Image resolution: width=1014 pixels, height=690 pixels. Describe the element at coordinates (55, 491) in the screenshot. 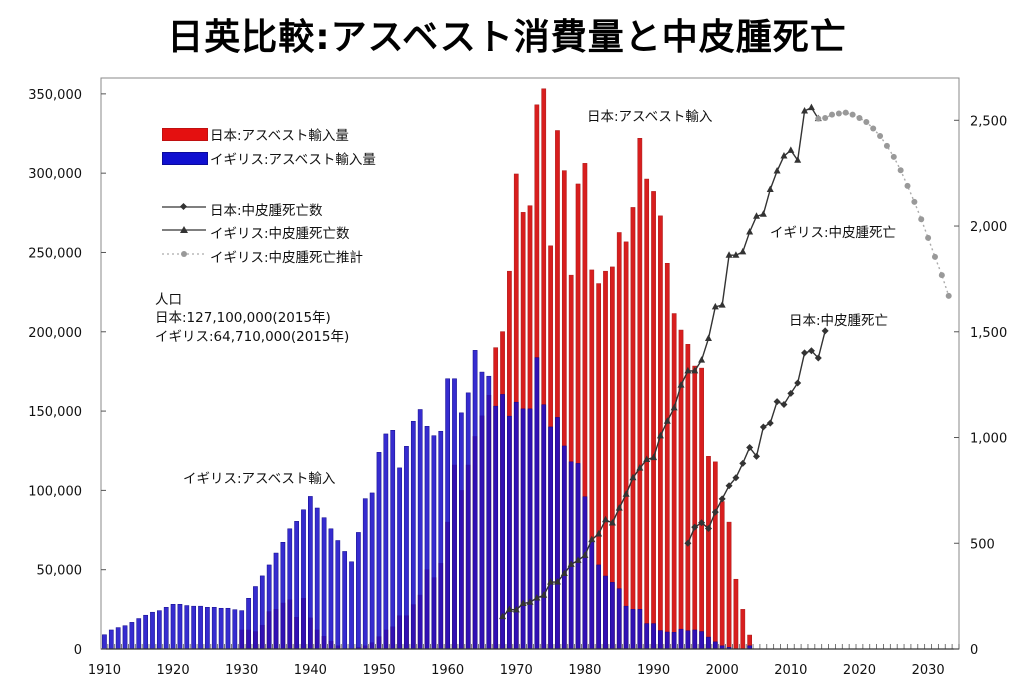

I see `y-left-tick-label: 100,000` at that location.